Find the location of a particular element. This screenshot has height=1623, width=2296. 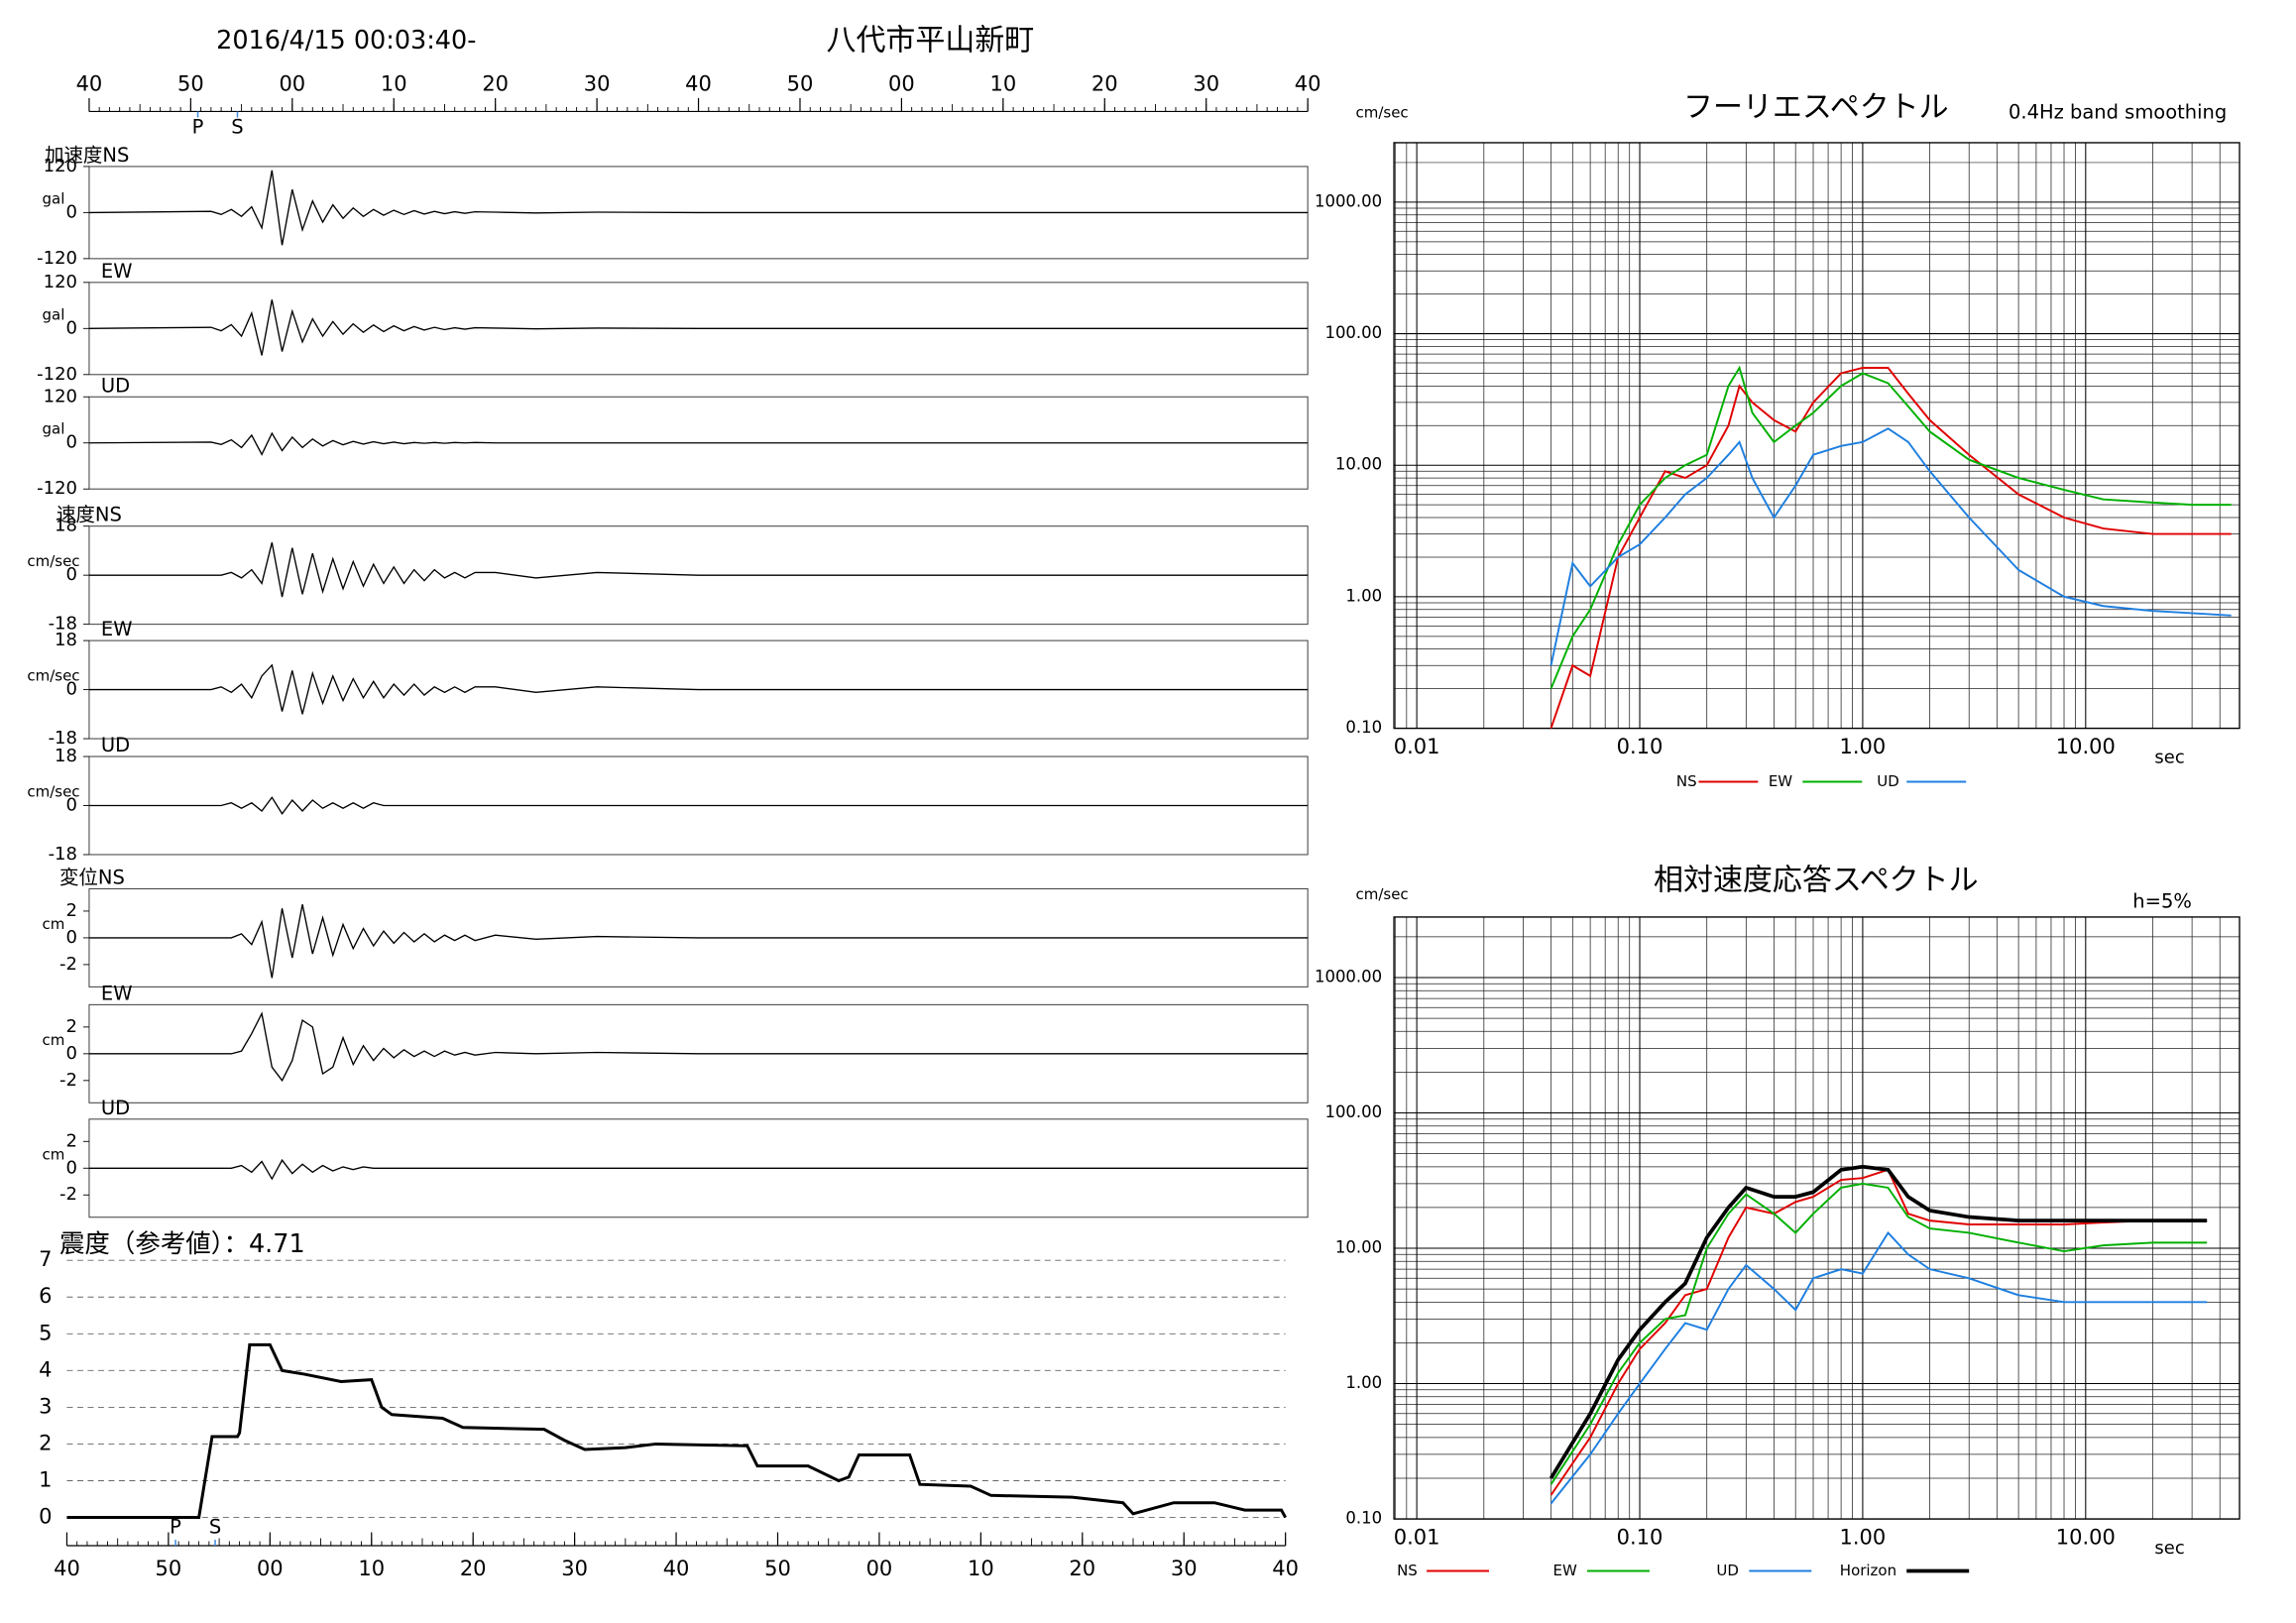

response-x-label: sec is located at coordinates (2169, 1548).